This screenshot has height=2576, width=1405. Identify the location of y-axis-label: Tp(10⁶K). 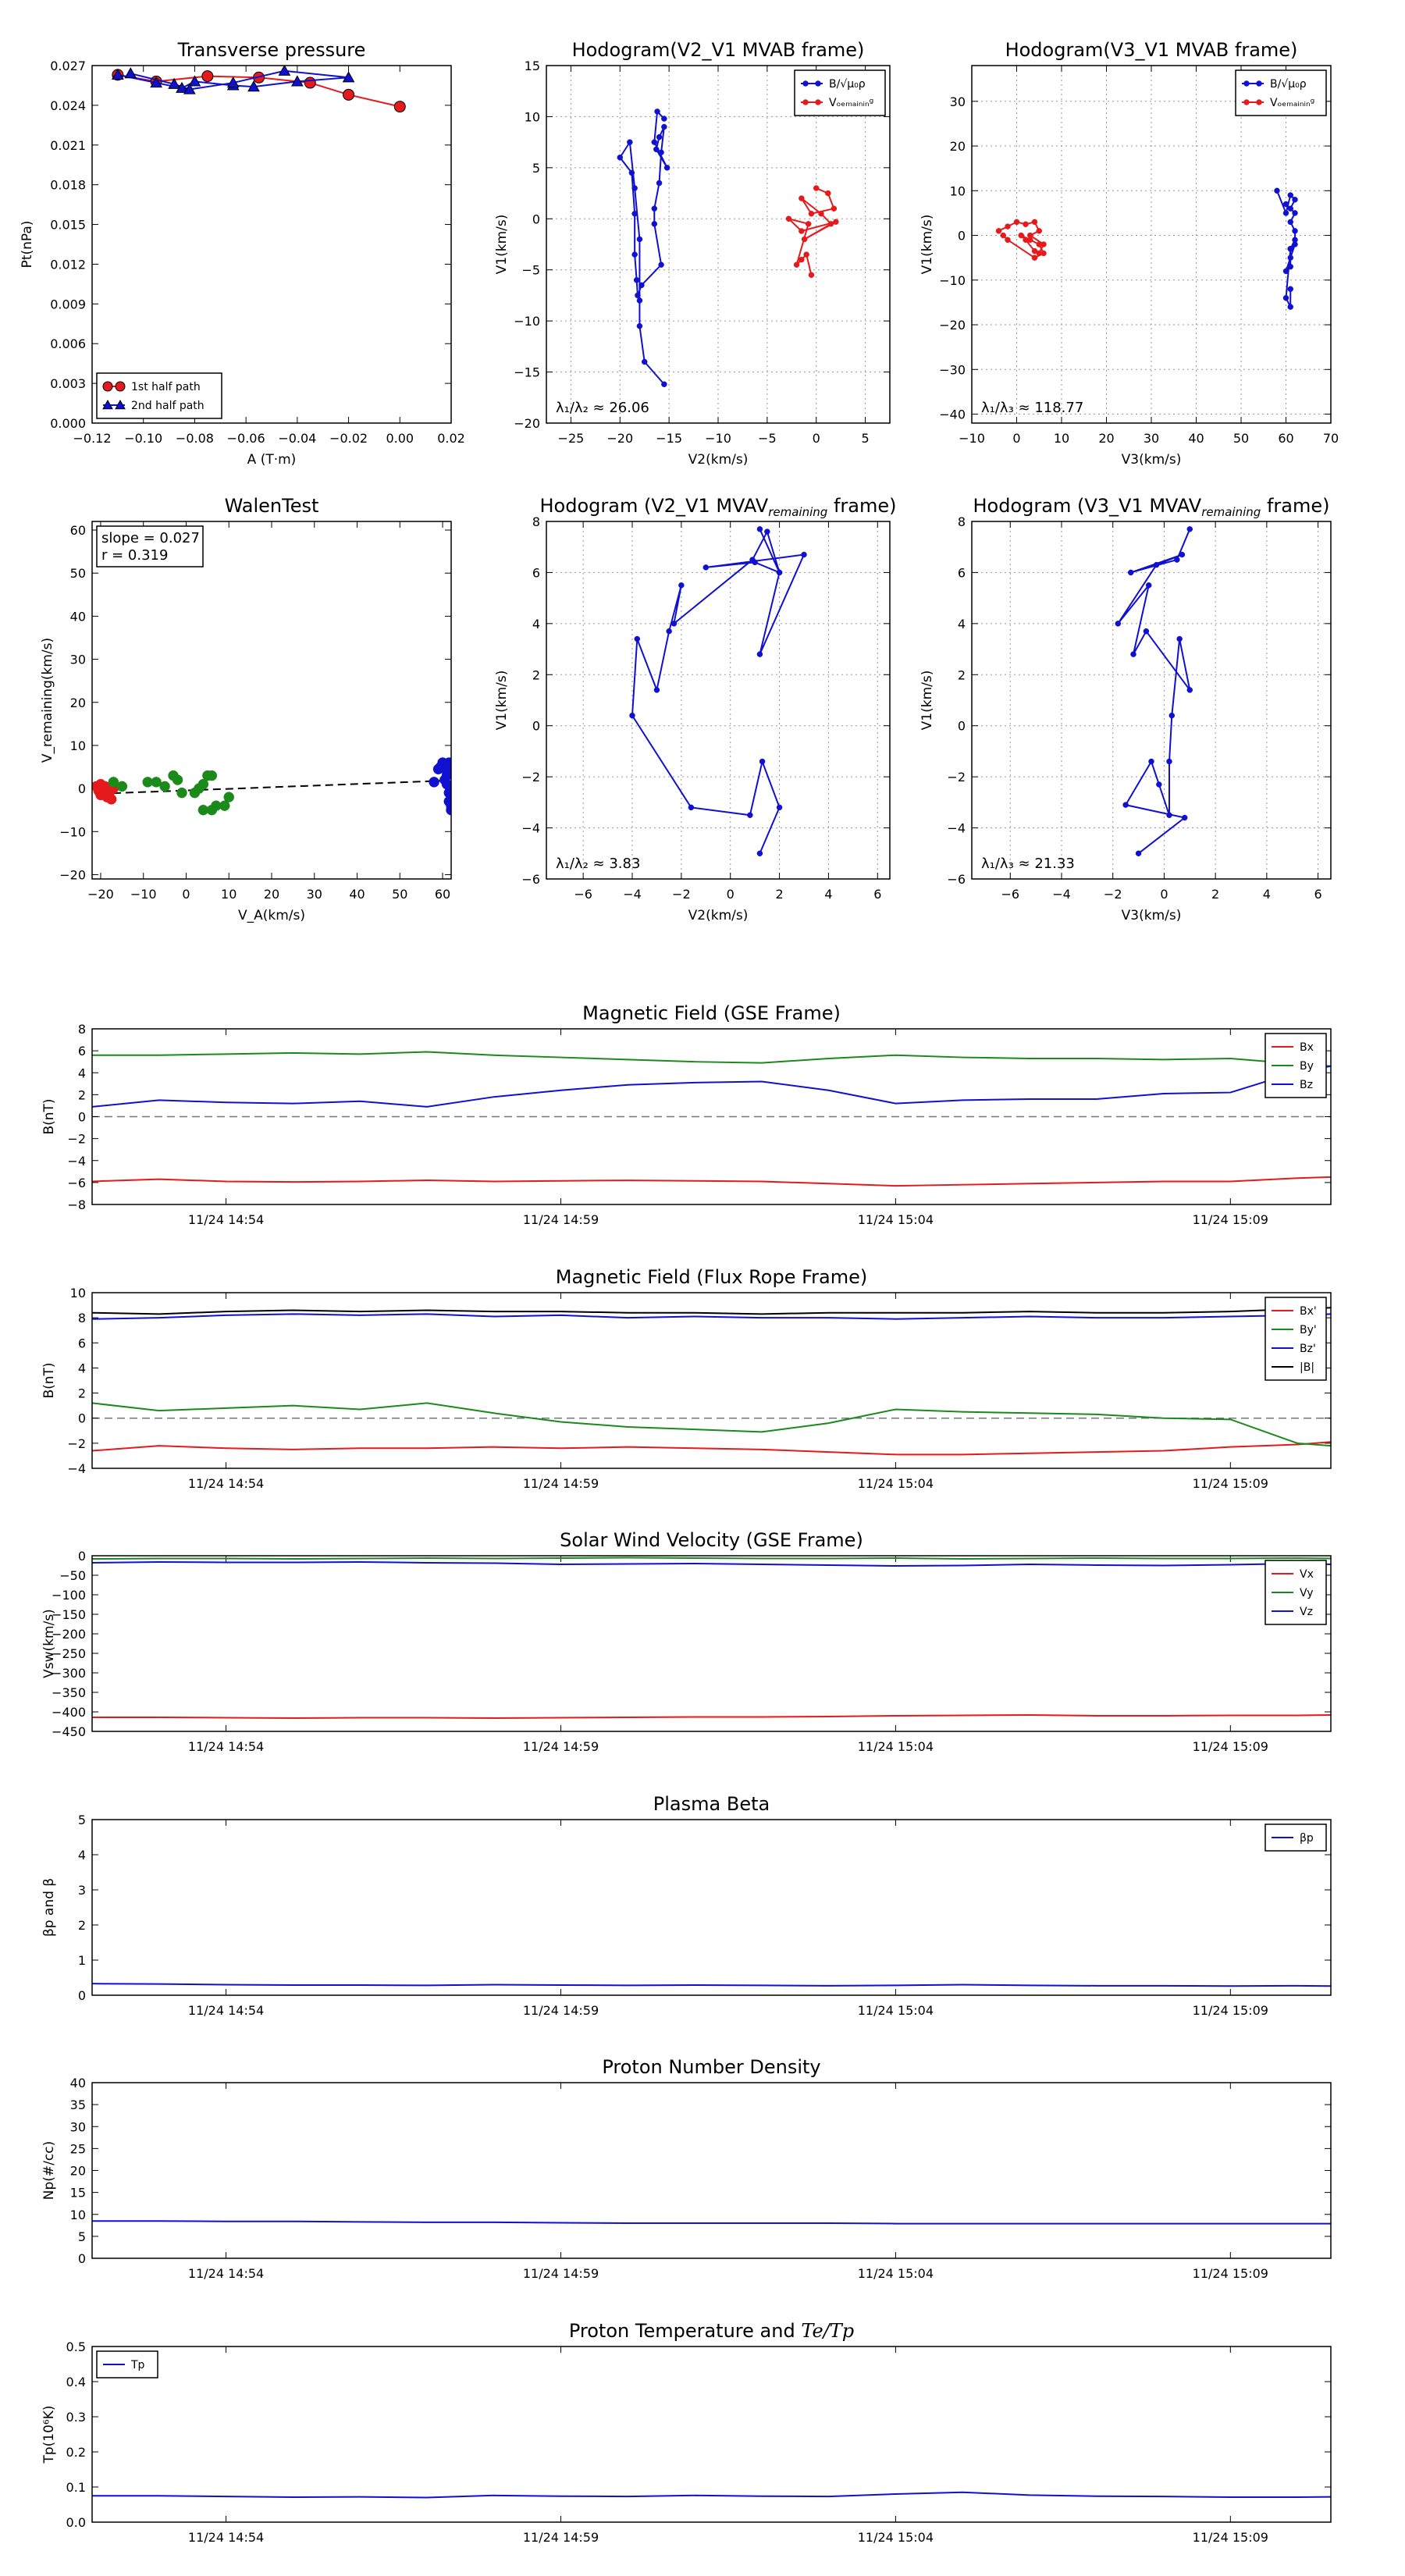
(49, 2434).